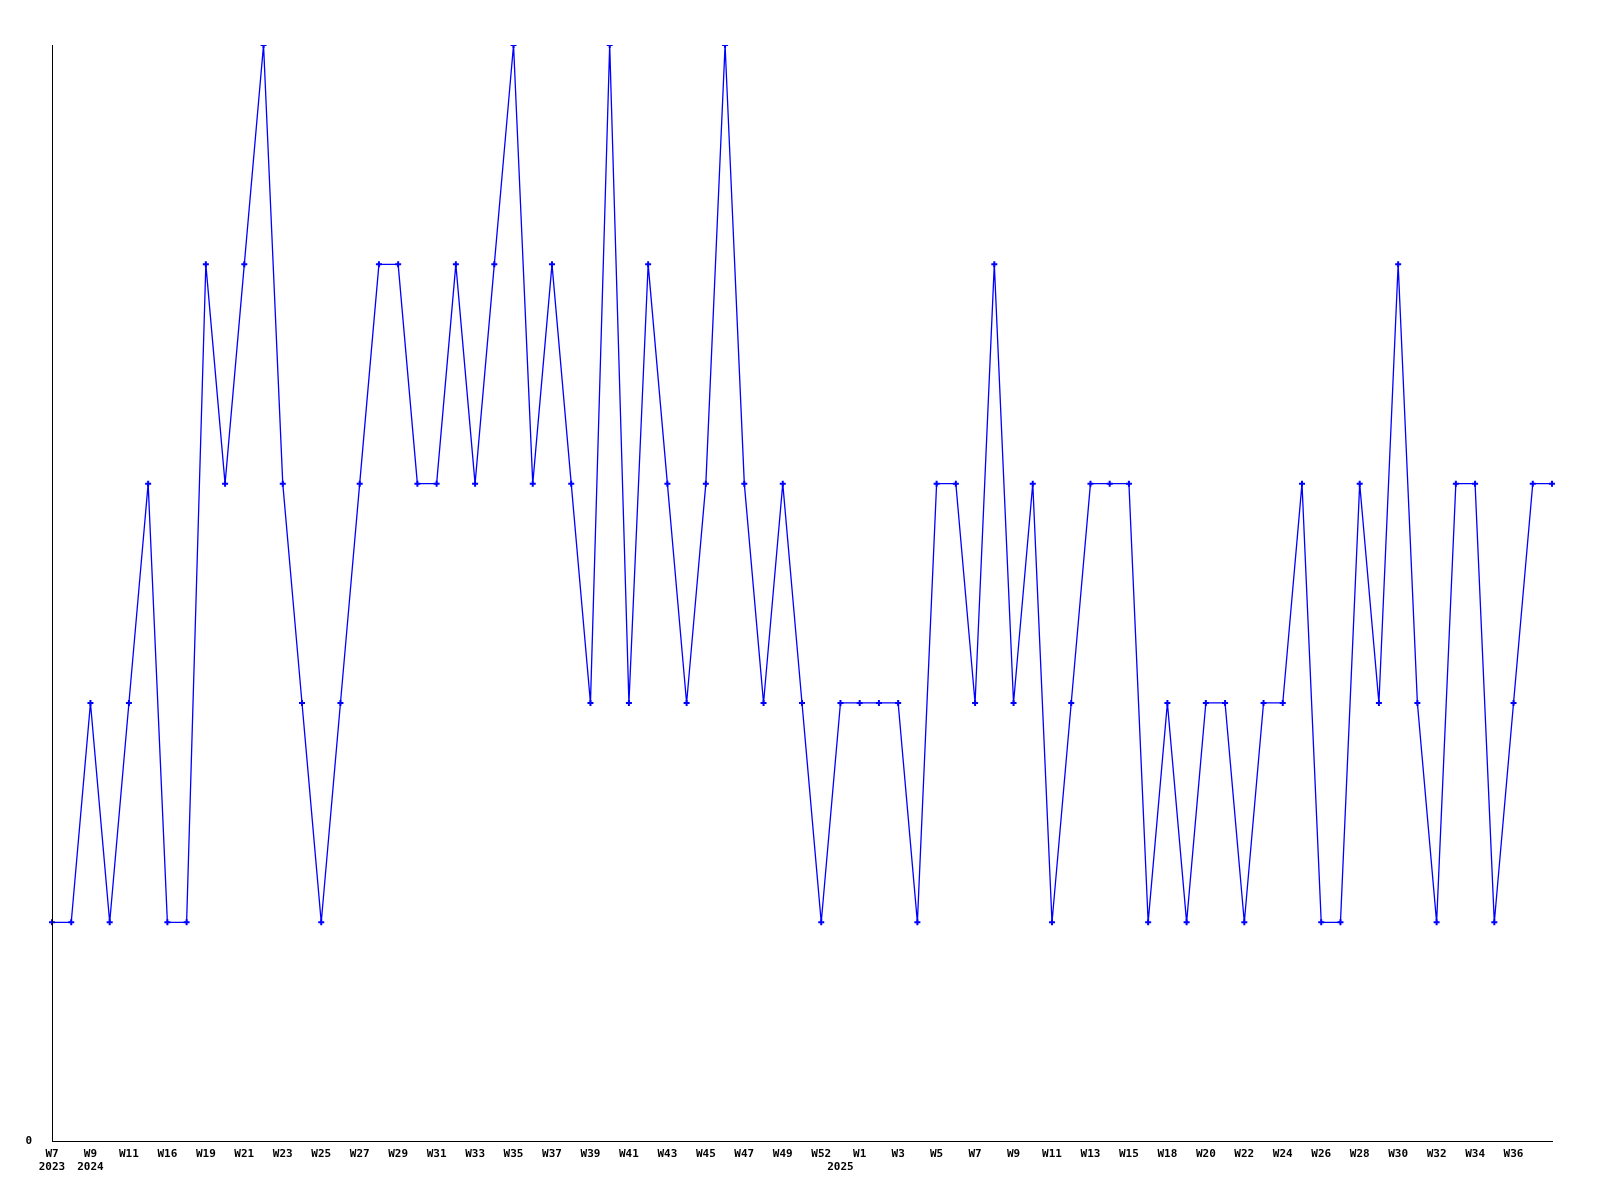 Image resolution: width=1600 pixels, height=1200 pixels. What do you see at coordinates (590, 1154) in the screenshot?
I see `x-tick-label: W39` at bounding box center [590, 1154].